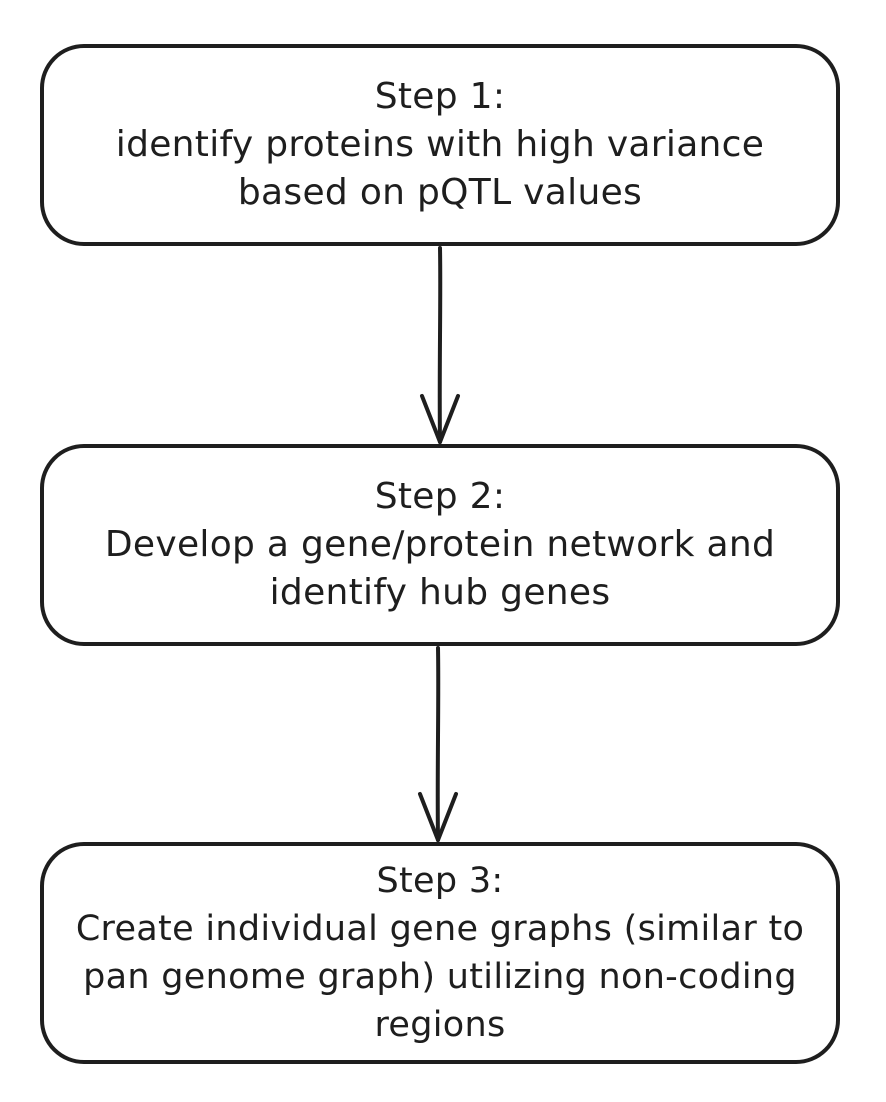  Describe the element at coordinates (440, 496) in the screenshot. I see `step-2-title: Step 2:` at that location.